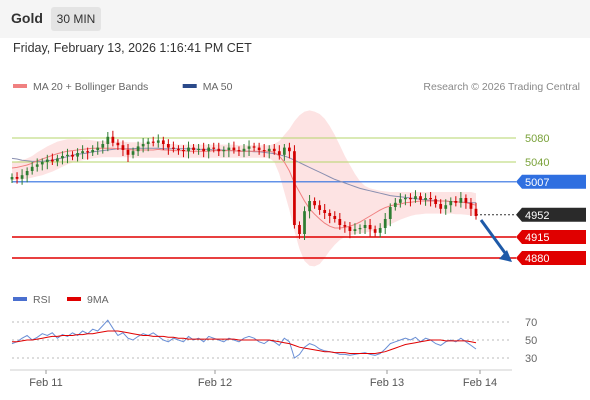  What do you see at coordinates (27, 18) in the screenshot?
I see `instrument-title: Gold` at bounding box center [27, 18].